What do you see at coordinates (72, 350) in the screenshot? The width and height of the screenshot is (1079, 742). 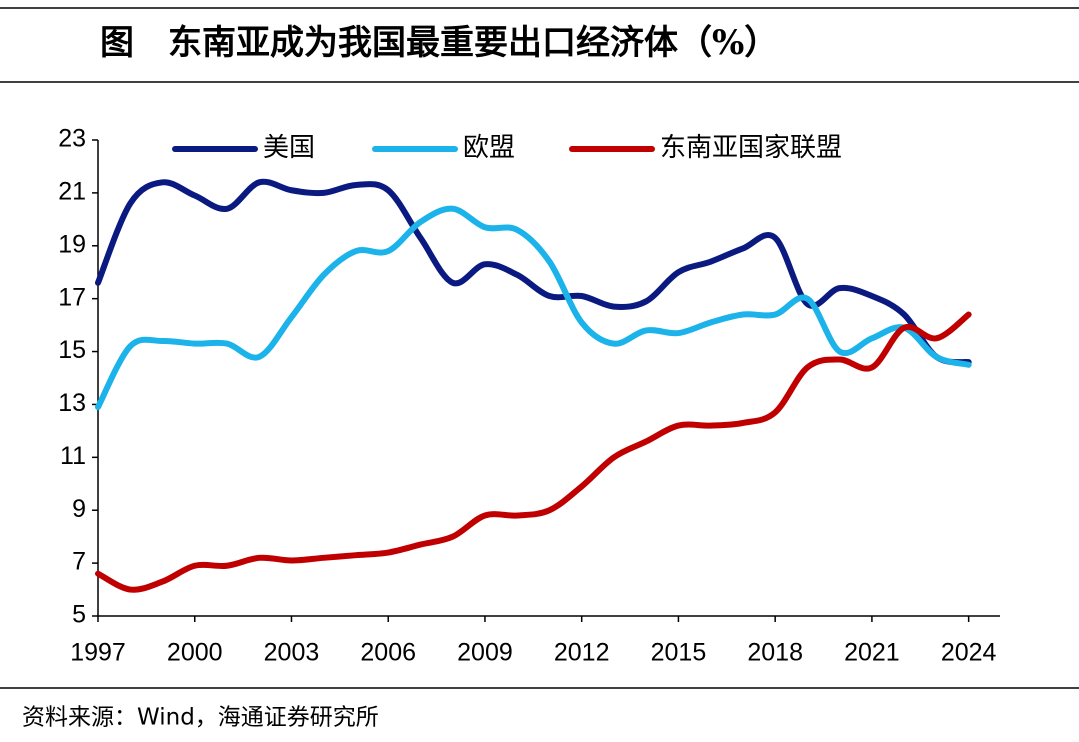 I see `y-tick-label: 15` at bounding box center [72, 350].